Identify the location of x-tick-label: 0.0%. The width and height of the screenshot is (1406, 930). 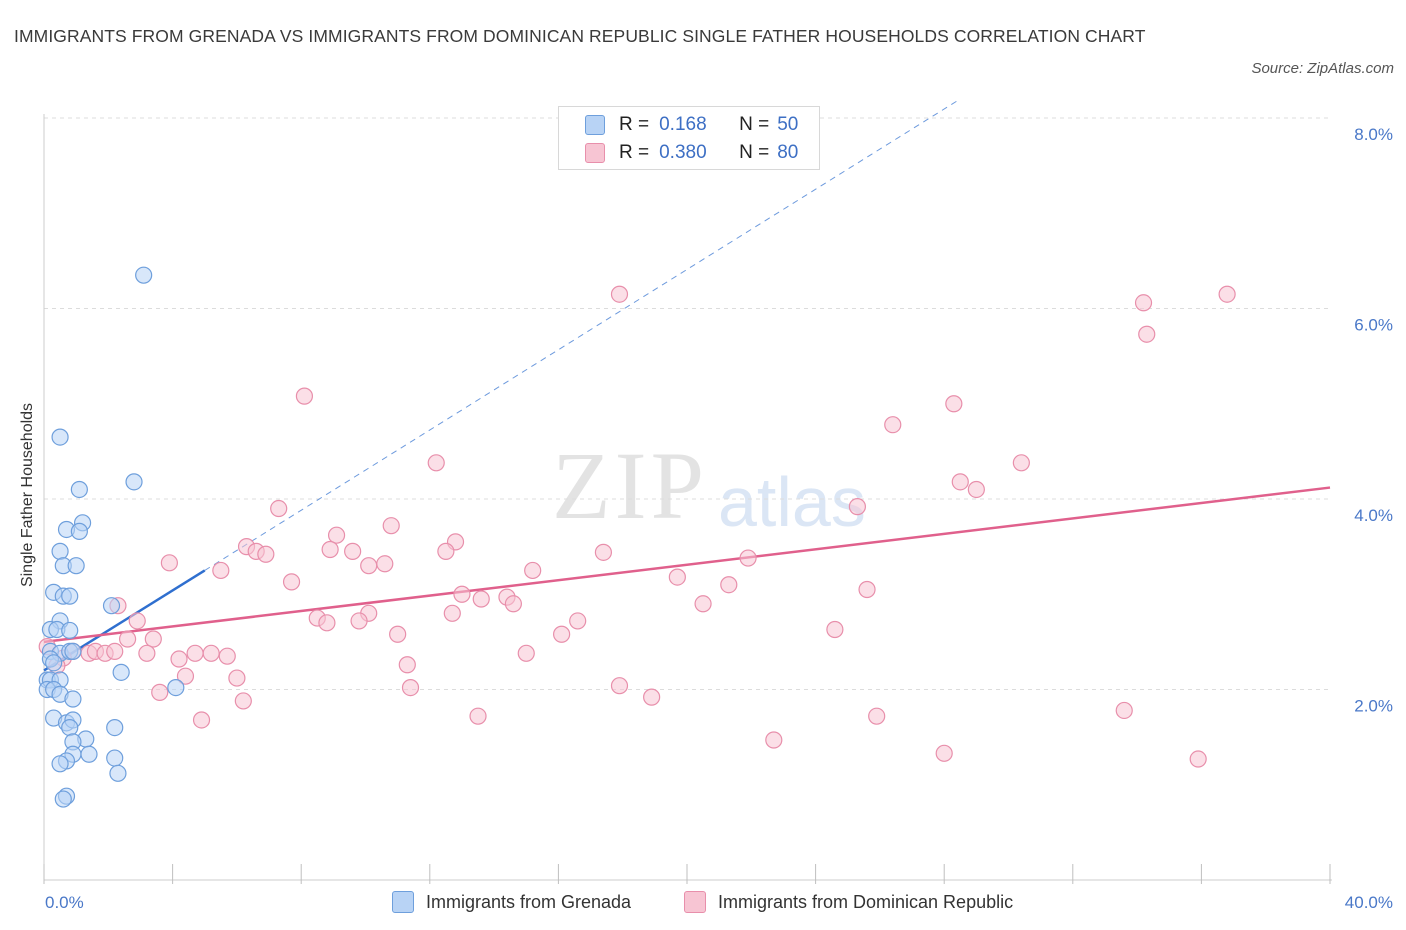
(64, 902).